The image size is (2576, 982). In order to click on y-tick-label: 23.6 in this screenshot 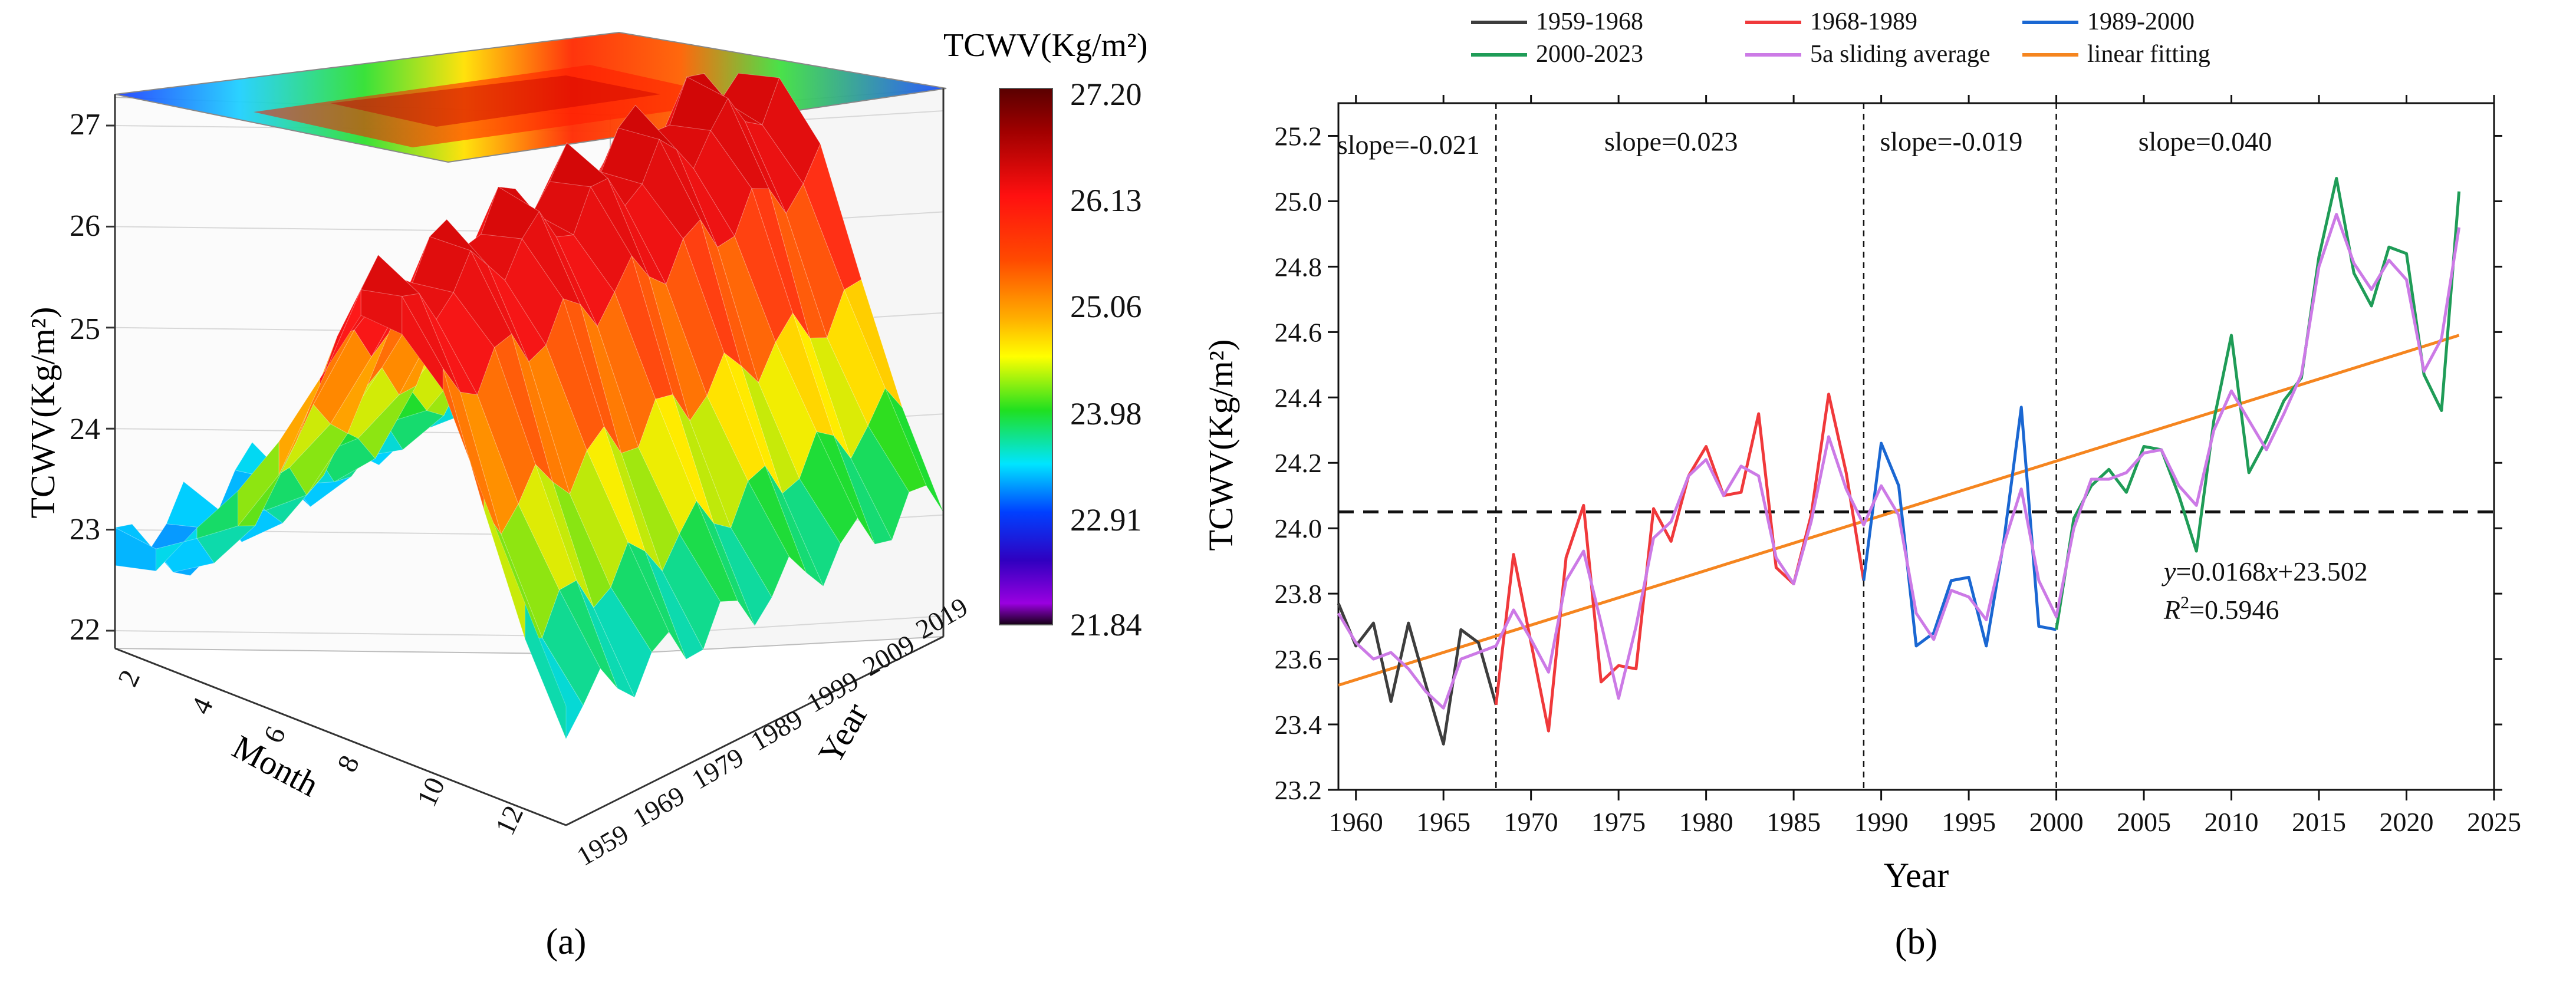, I will do `click(1298, 659)`.